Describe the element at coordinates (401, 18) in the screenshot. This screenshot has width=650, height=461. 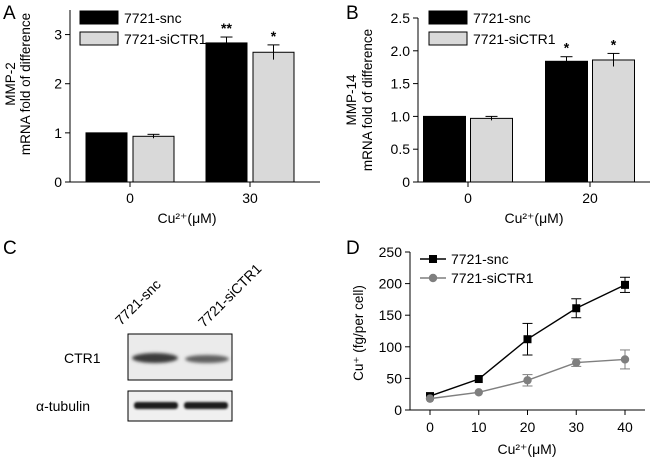
I see `y-tick-label: 2.5` at that location.